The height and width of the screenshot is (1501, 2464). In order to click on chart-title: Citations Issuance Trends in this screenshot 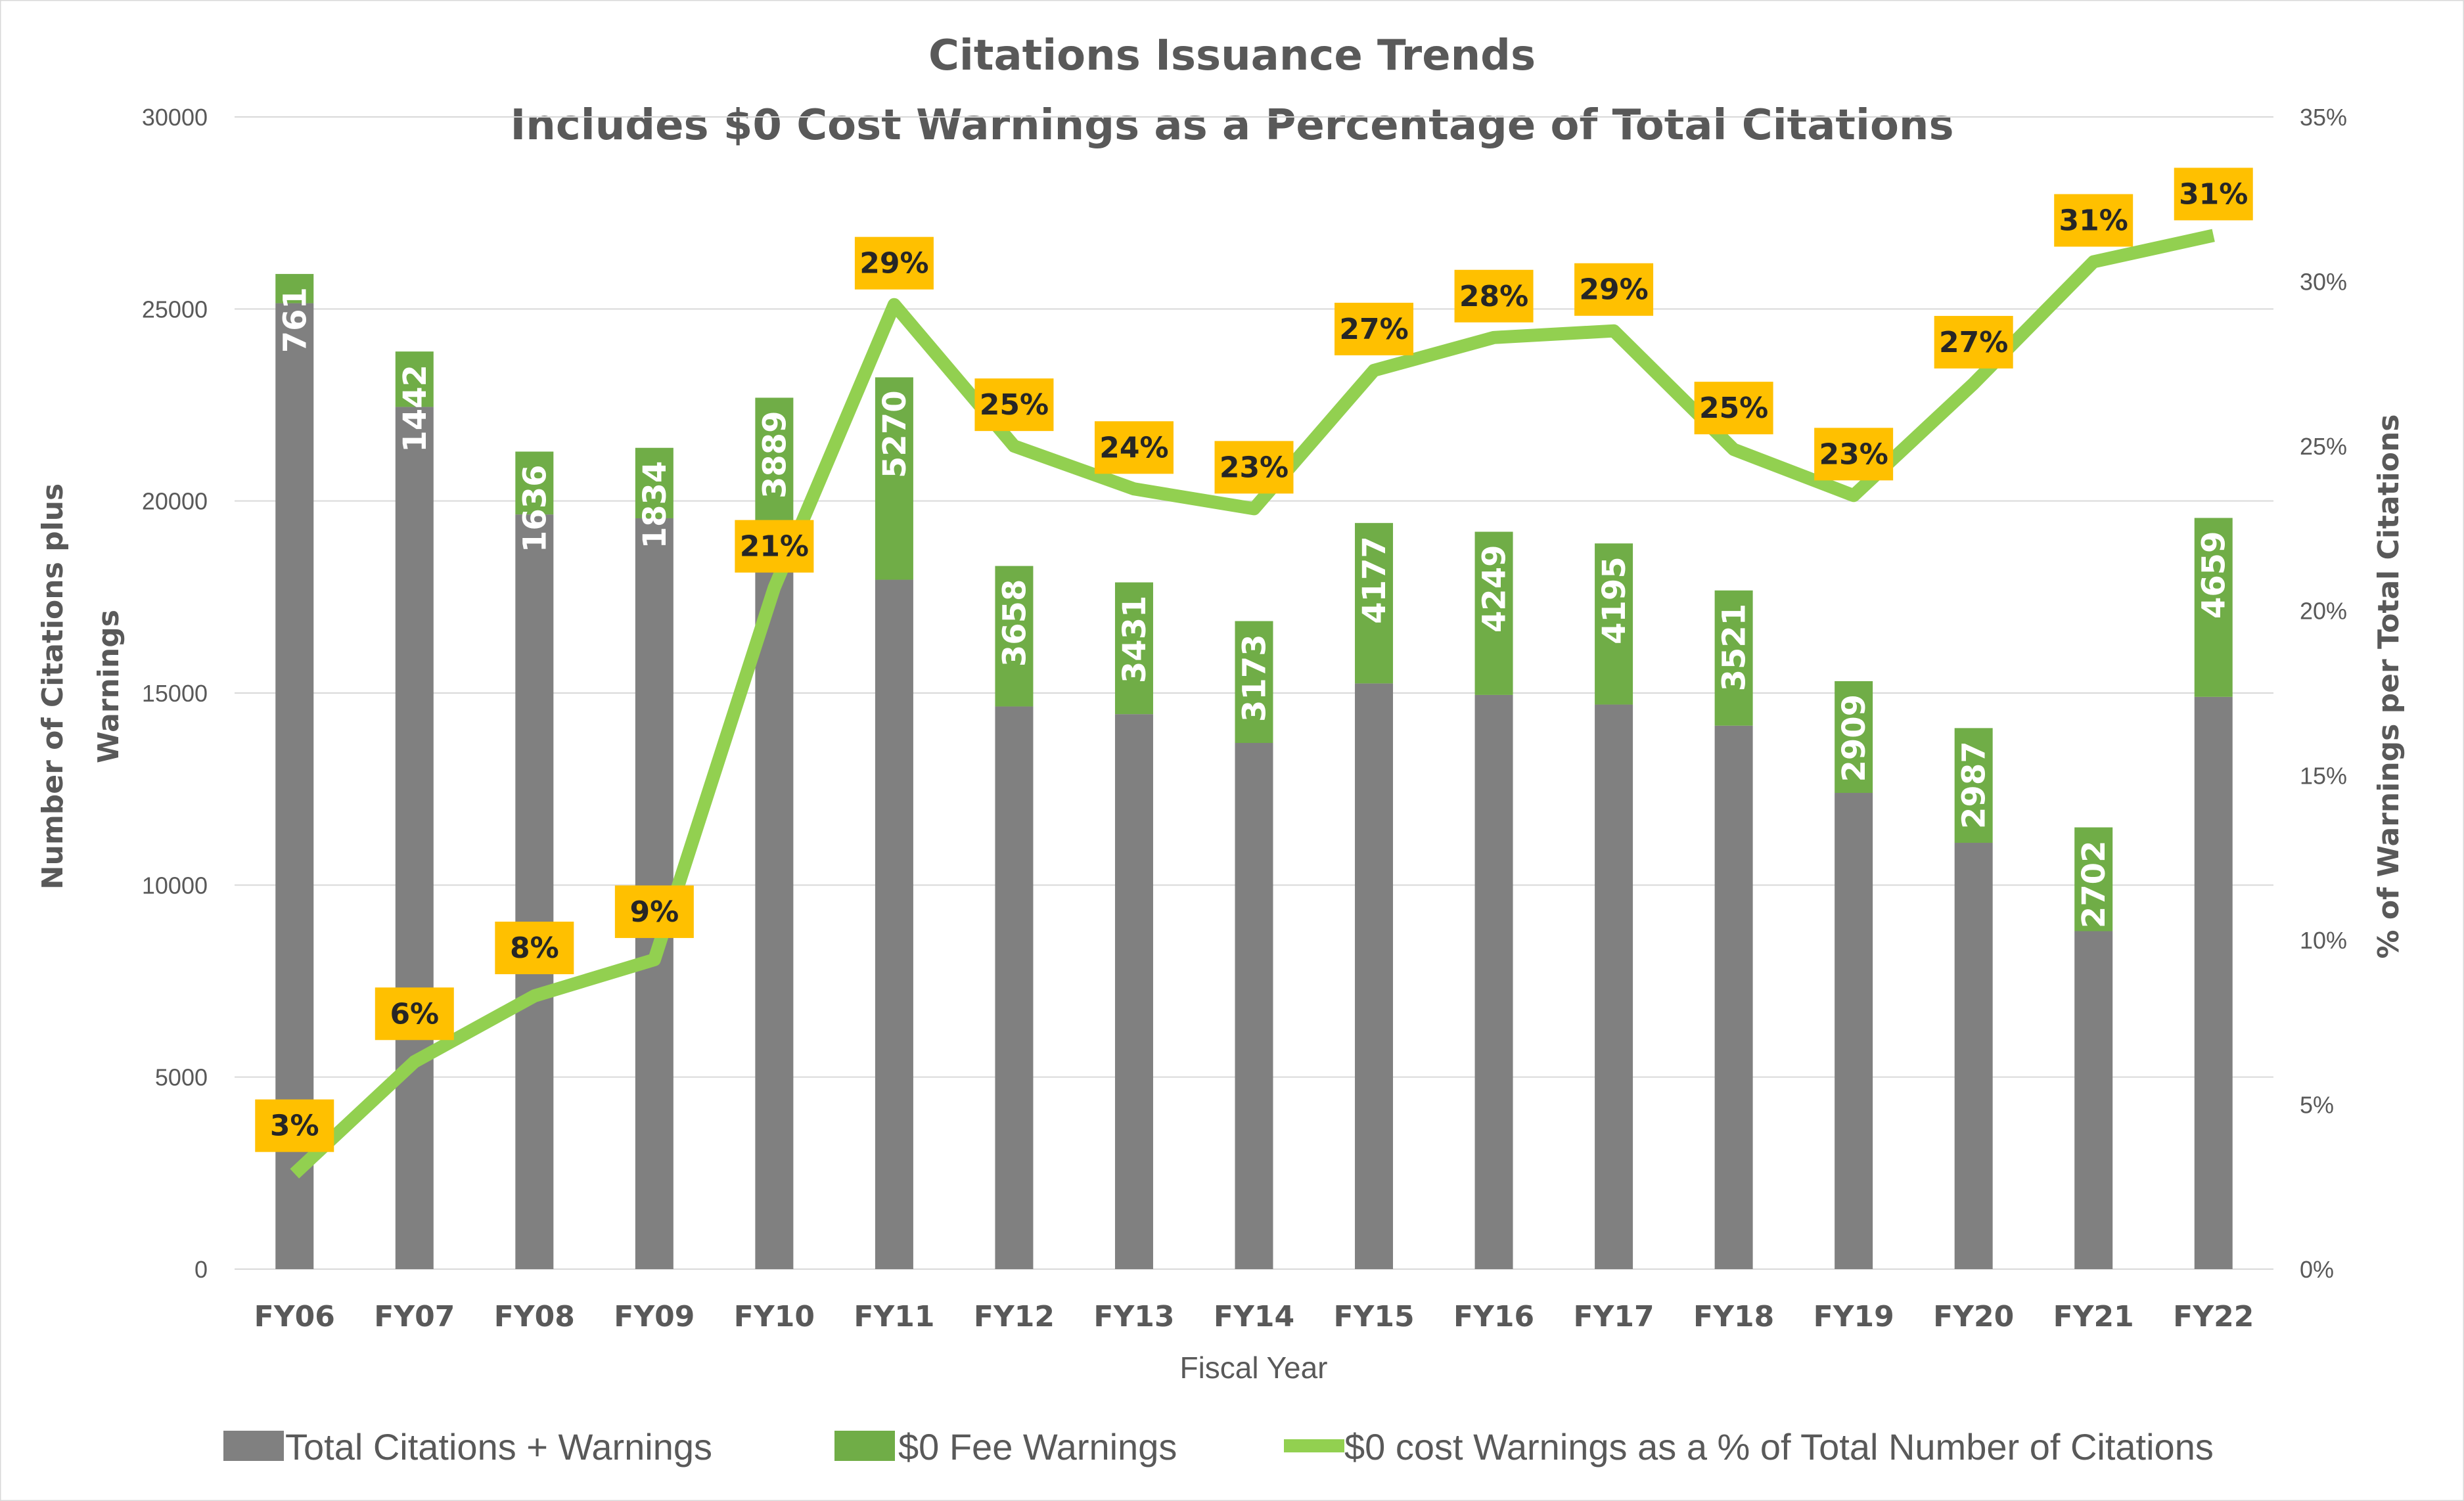, I will do `click(1232, 56)`.